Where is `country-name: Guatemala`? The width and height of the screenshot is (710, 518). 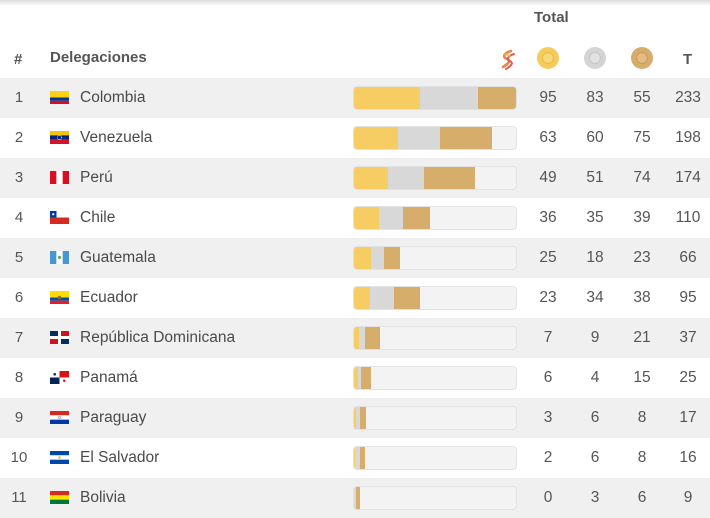 country-name: Guatemala is located at coordinates (118, 257).